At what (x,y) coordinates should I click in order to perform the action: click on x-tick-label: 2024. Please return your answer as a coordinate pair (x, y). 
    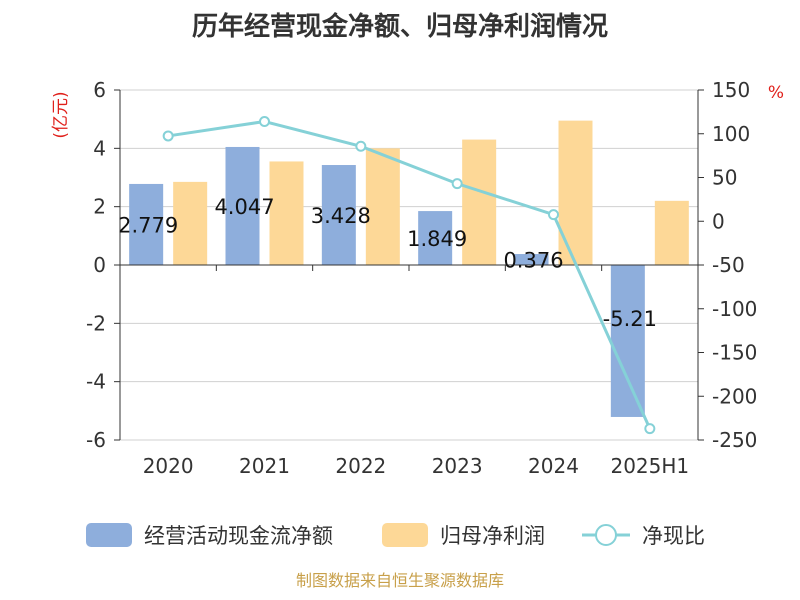
    Looking at the image, I should click on (553, 466).